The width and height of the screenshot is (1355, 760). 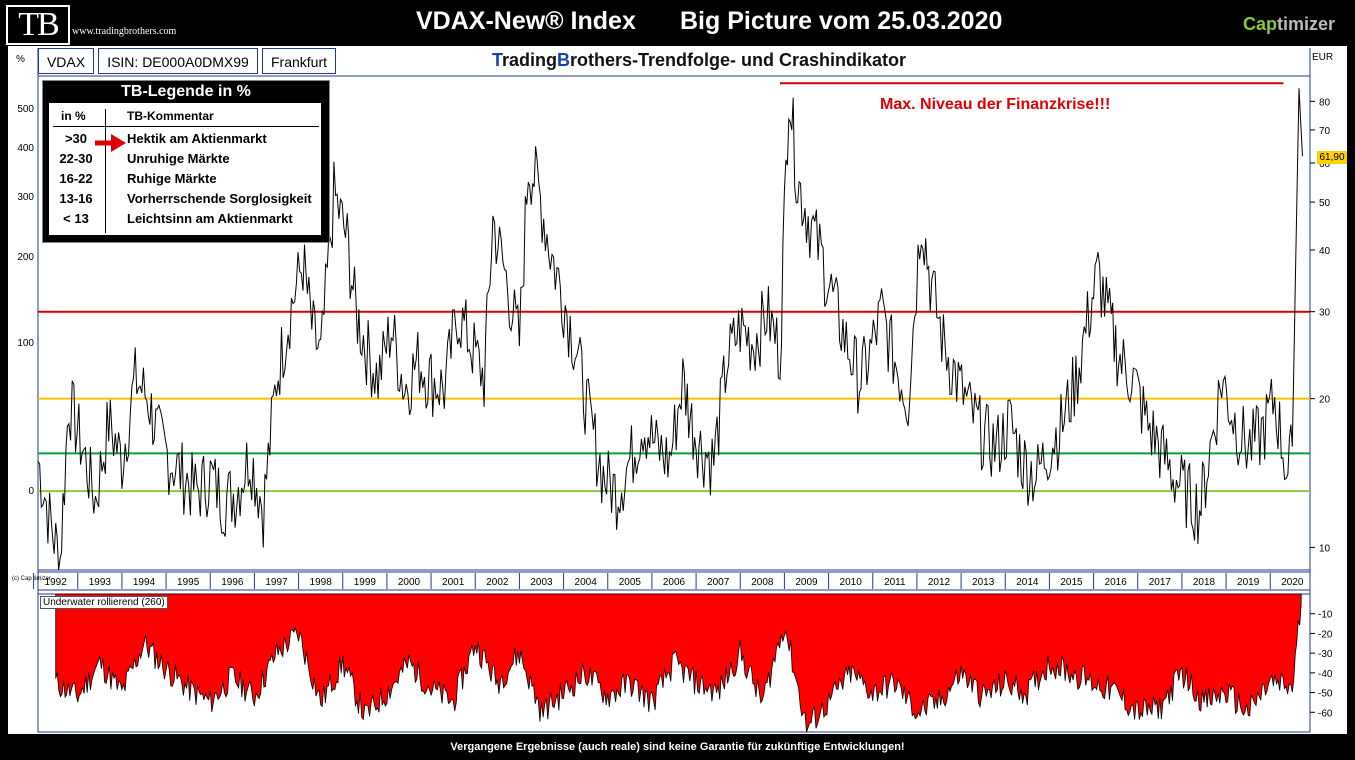 What do you see at coordinates (73, 116) in the screenshot?
I see `legend-col-range: in %` at bounding box center [73, 116].